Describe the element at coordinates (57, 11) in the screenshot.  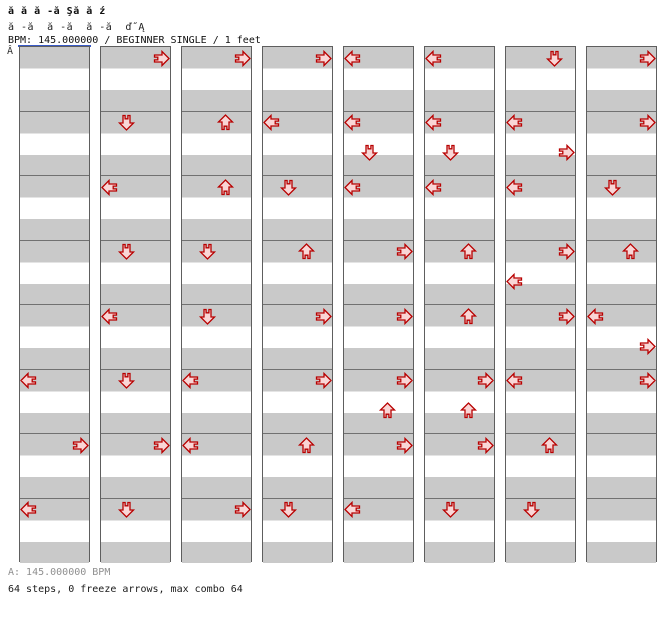
I see `song-title-line1: ă ă ă -ă Şă ă ź` at that location.